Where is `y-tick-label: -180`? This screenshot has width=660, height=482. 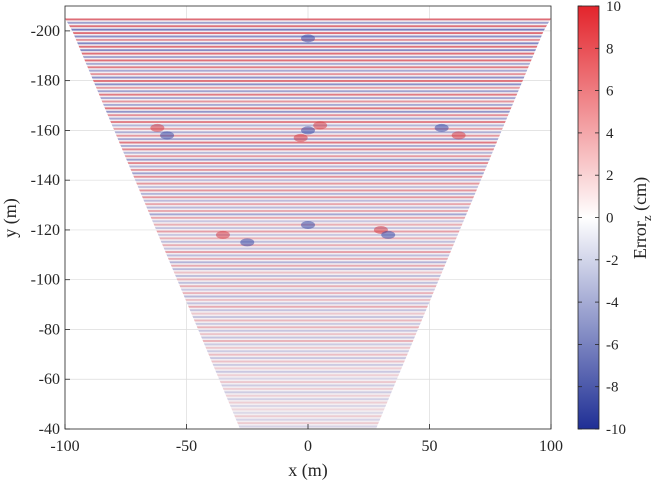 y-tick-label: -180 is located at coordinates (45, 81).